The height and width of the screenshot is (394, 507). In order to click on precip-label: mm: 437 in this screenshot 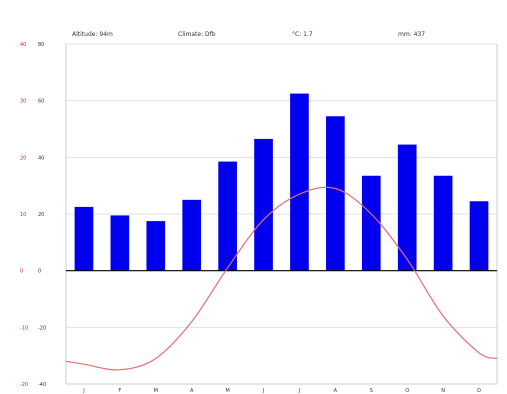, I will do `click(411, 34)`.